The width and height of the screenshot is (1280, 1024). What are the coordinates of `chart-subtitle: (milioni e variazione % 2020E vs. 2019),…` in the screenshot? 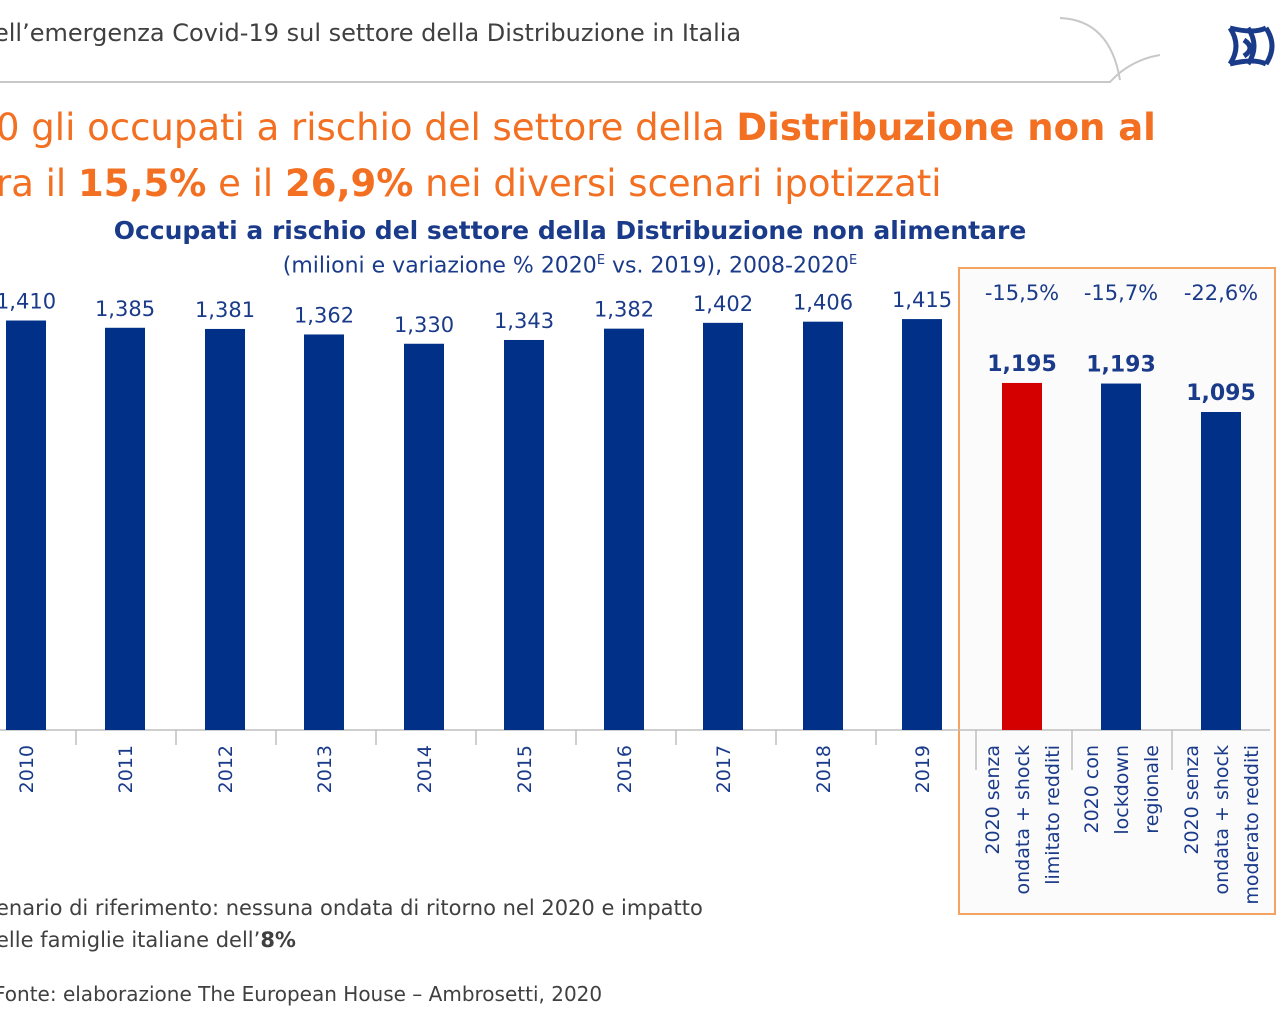 It's located at (570, 266).